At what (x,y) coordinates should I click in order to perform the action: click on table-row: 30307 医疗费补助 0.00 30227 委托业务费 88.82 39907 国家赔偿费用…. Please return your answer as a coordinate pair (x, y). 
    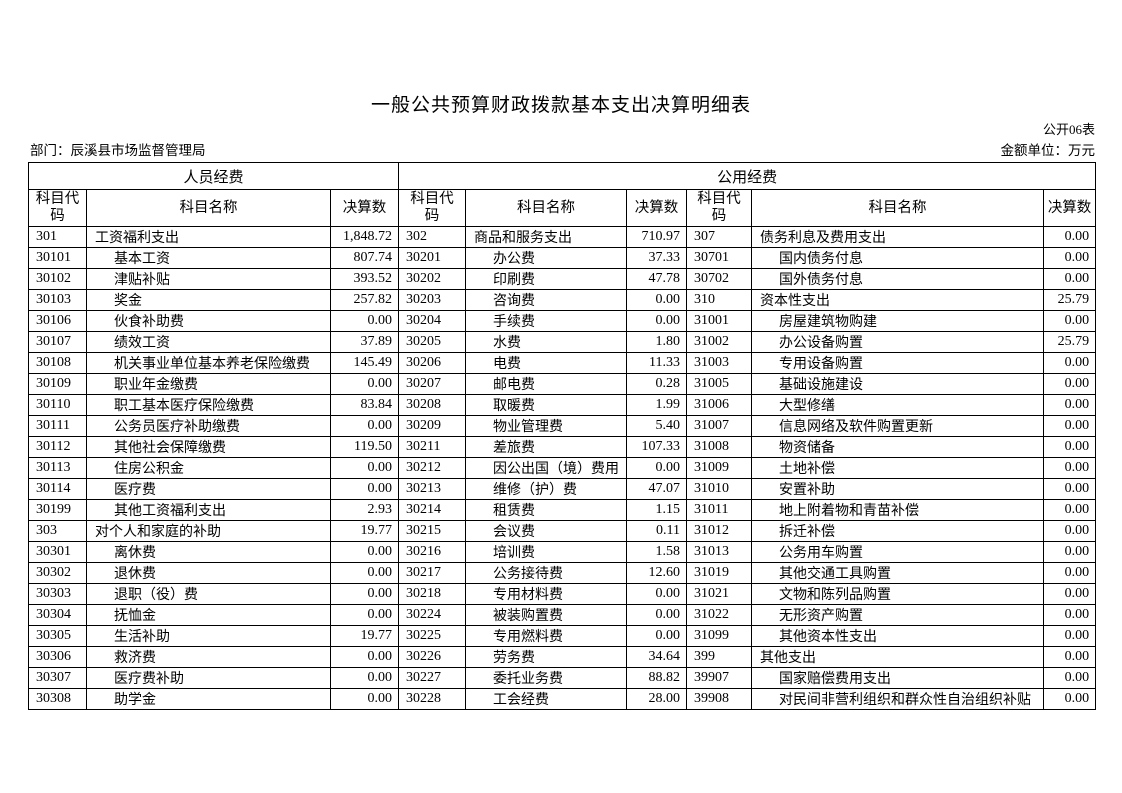
    Looking at the image, I should click on (562, 678).